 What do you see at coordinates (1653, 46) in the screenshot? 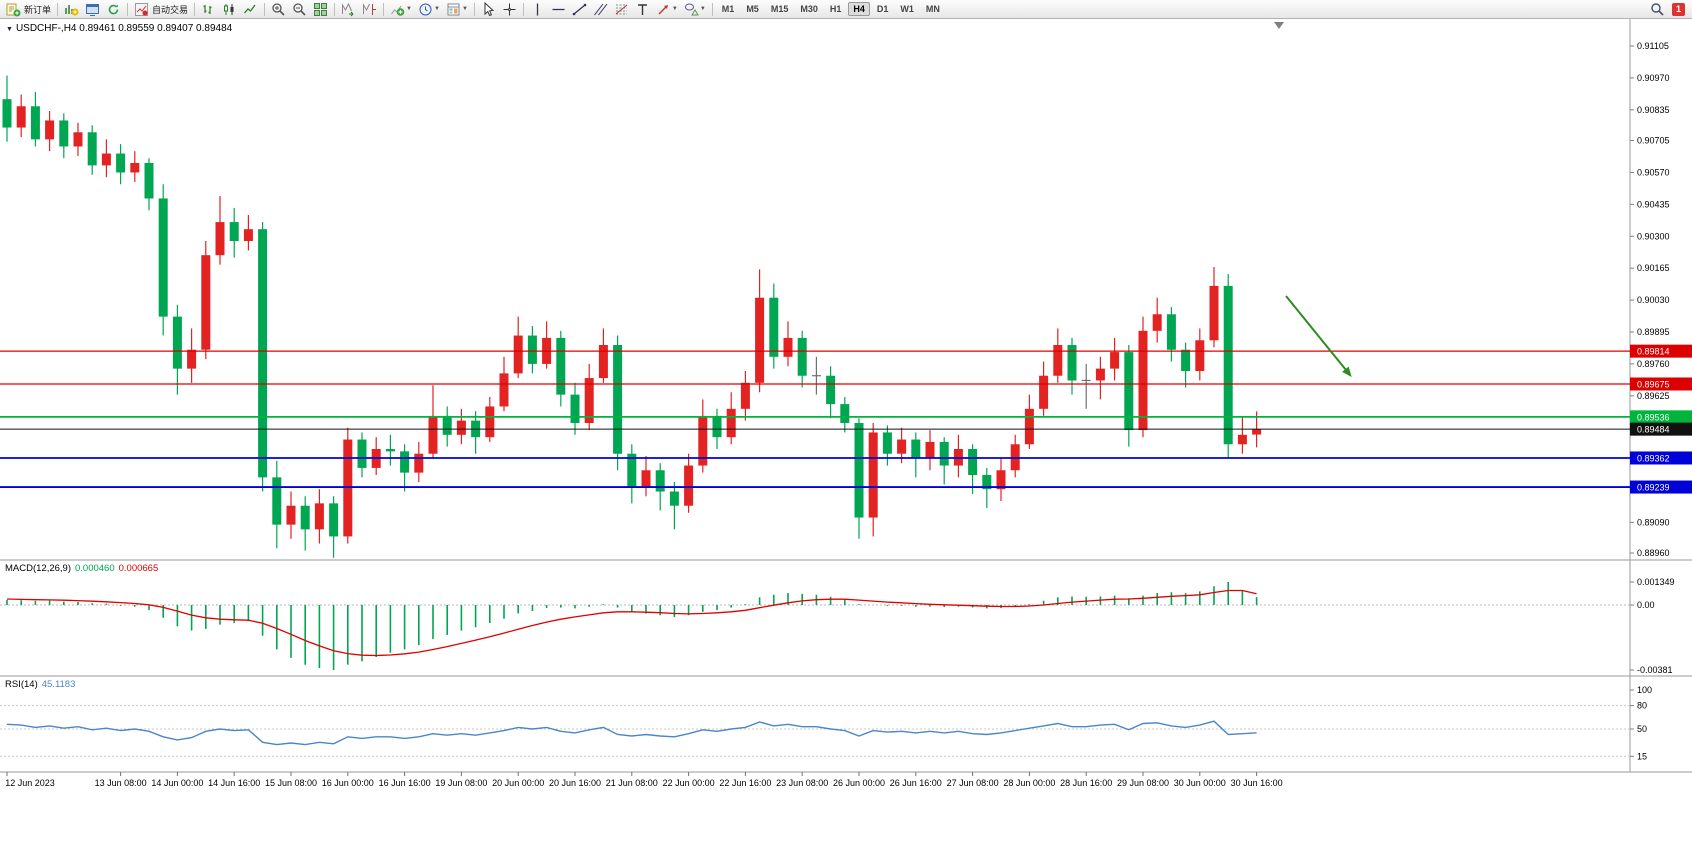
I see `svg-text: 0.91105` at bounding box center [1653, 46].